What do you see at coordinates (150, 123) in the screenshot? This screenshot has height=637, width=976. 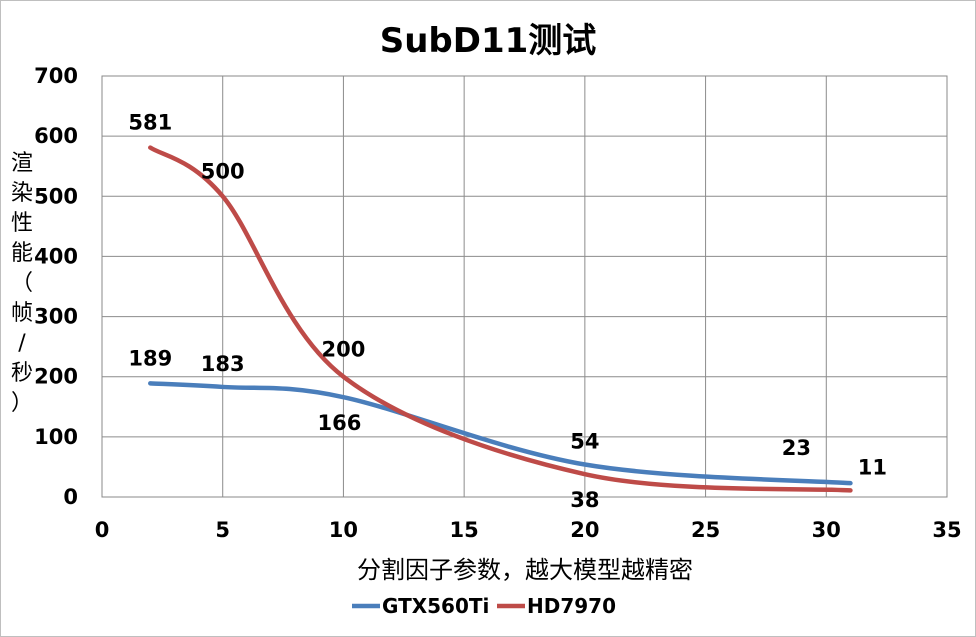 I see `data-label: 581` at bounding box center [150, 123].